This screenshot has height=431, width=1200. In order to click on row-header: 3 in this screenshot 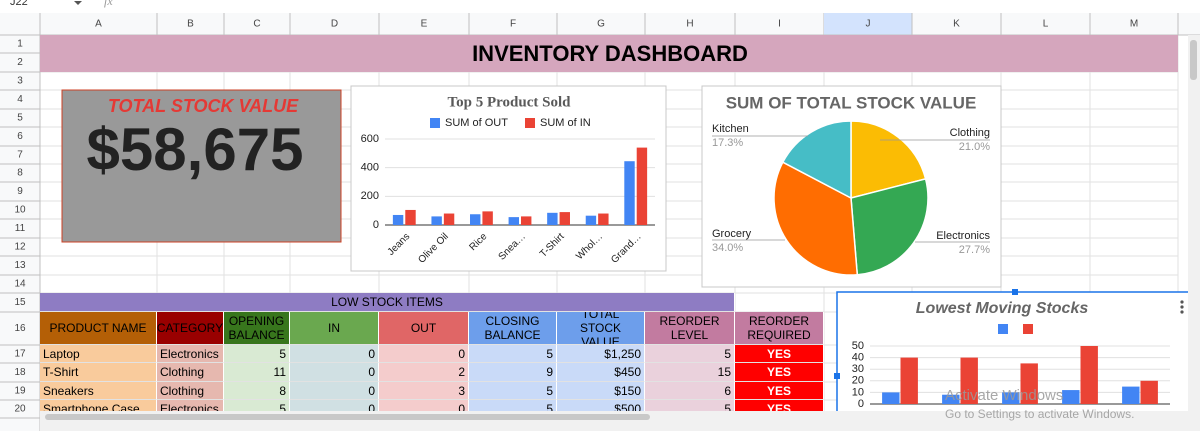, I will do `click(20, 81)`.